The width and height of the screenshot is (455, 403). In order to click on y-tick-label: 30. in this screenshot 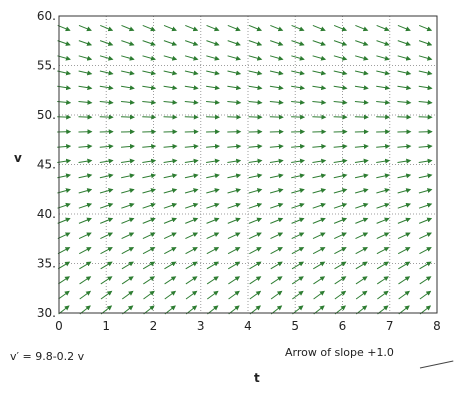, I will do `click(46, 313)`.